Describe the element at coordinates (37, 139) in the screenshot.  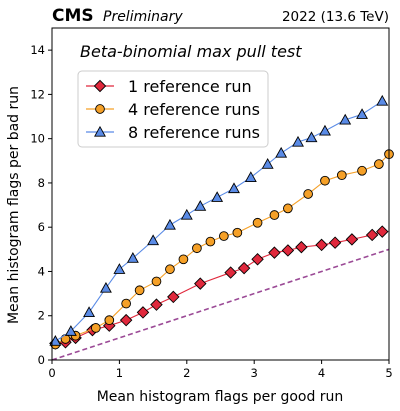
I see `y-tick-label: 10` at that location.